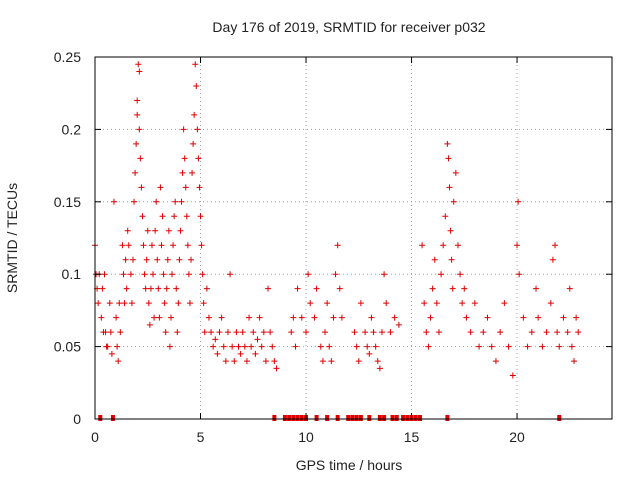 The height and width of the screenshot is (480, 640). I want to click on x-axis-label: GPS time / hours, so click(349, 465).